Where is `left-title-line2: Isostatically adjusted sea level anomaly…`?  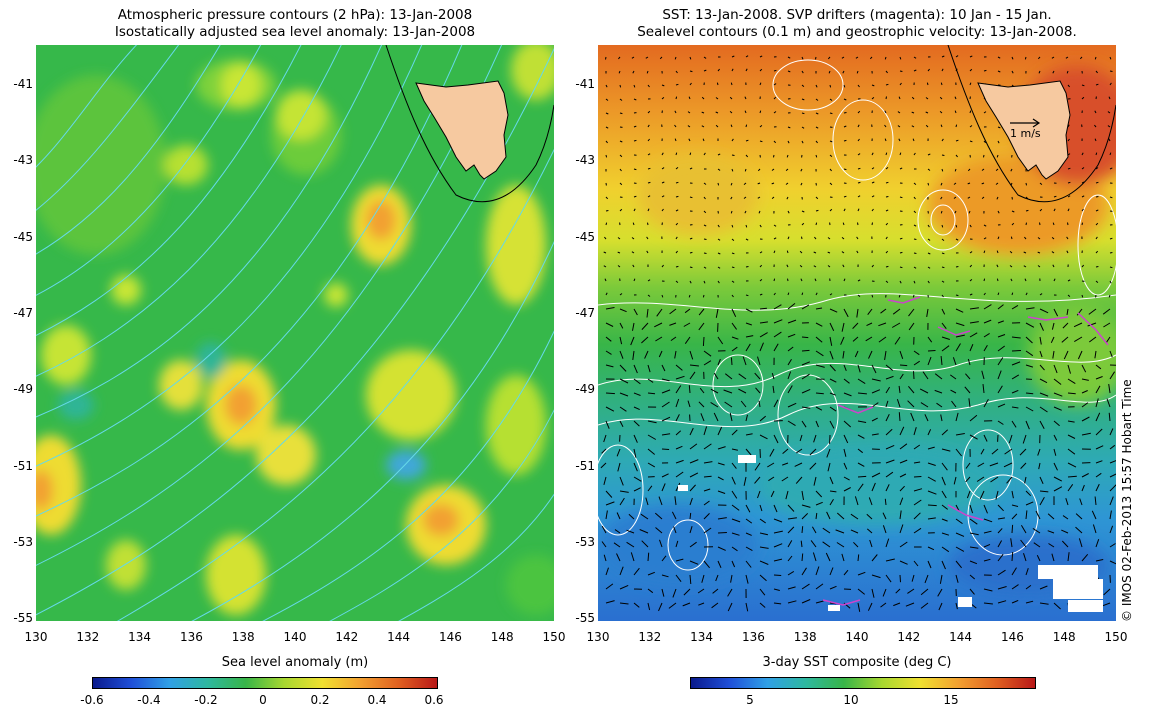
left-title-line2: Isostatically adjusted sea level anomaly… is located at coordinates (295, 32).